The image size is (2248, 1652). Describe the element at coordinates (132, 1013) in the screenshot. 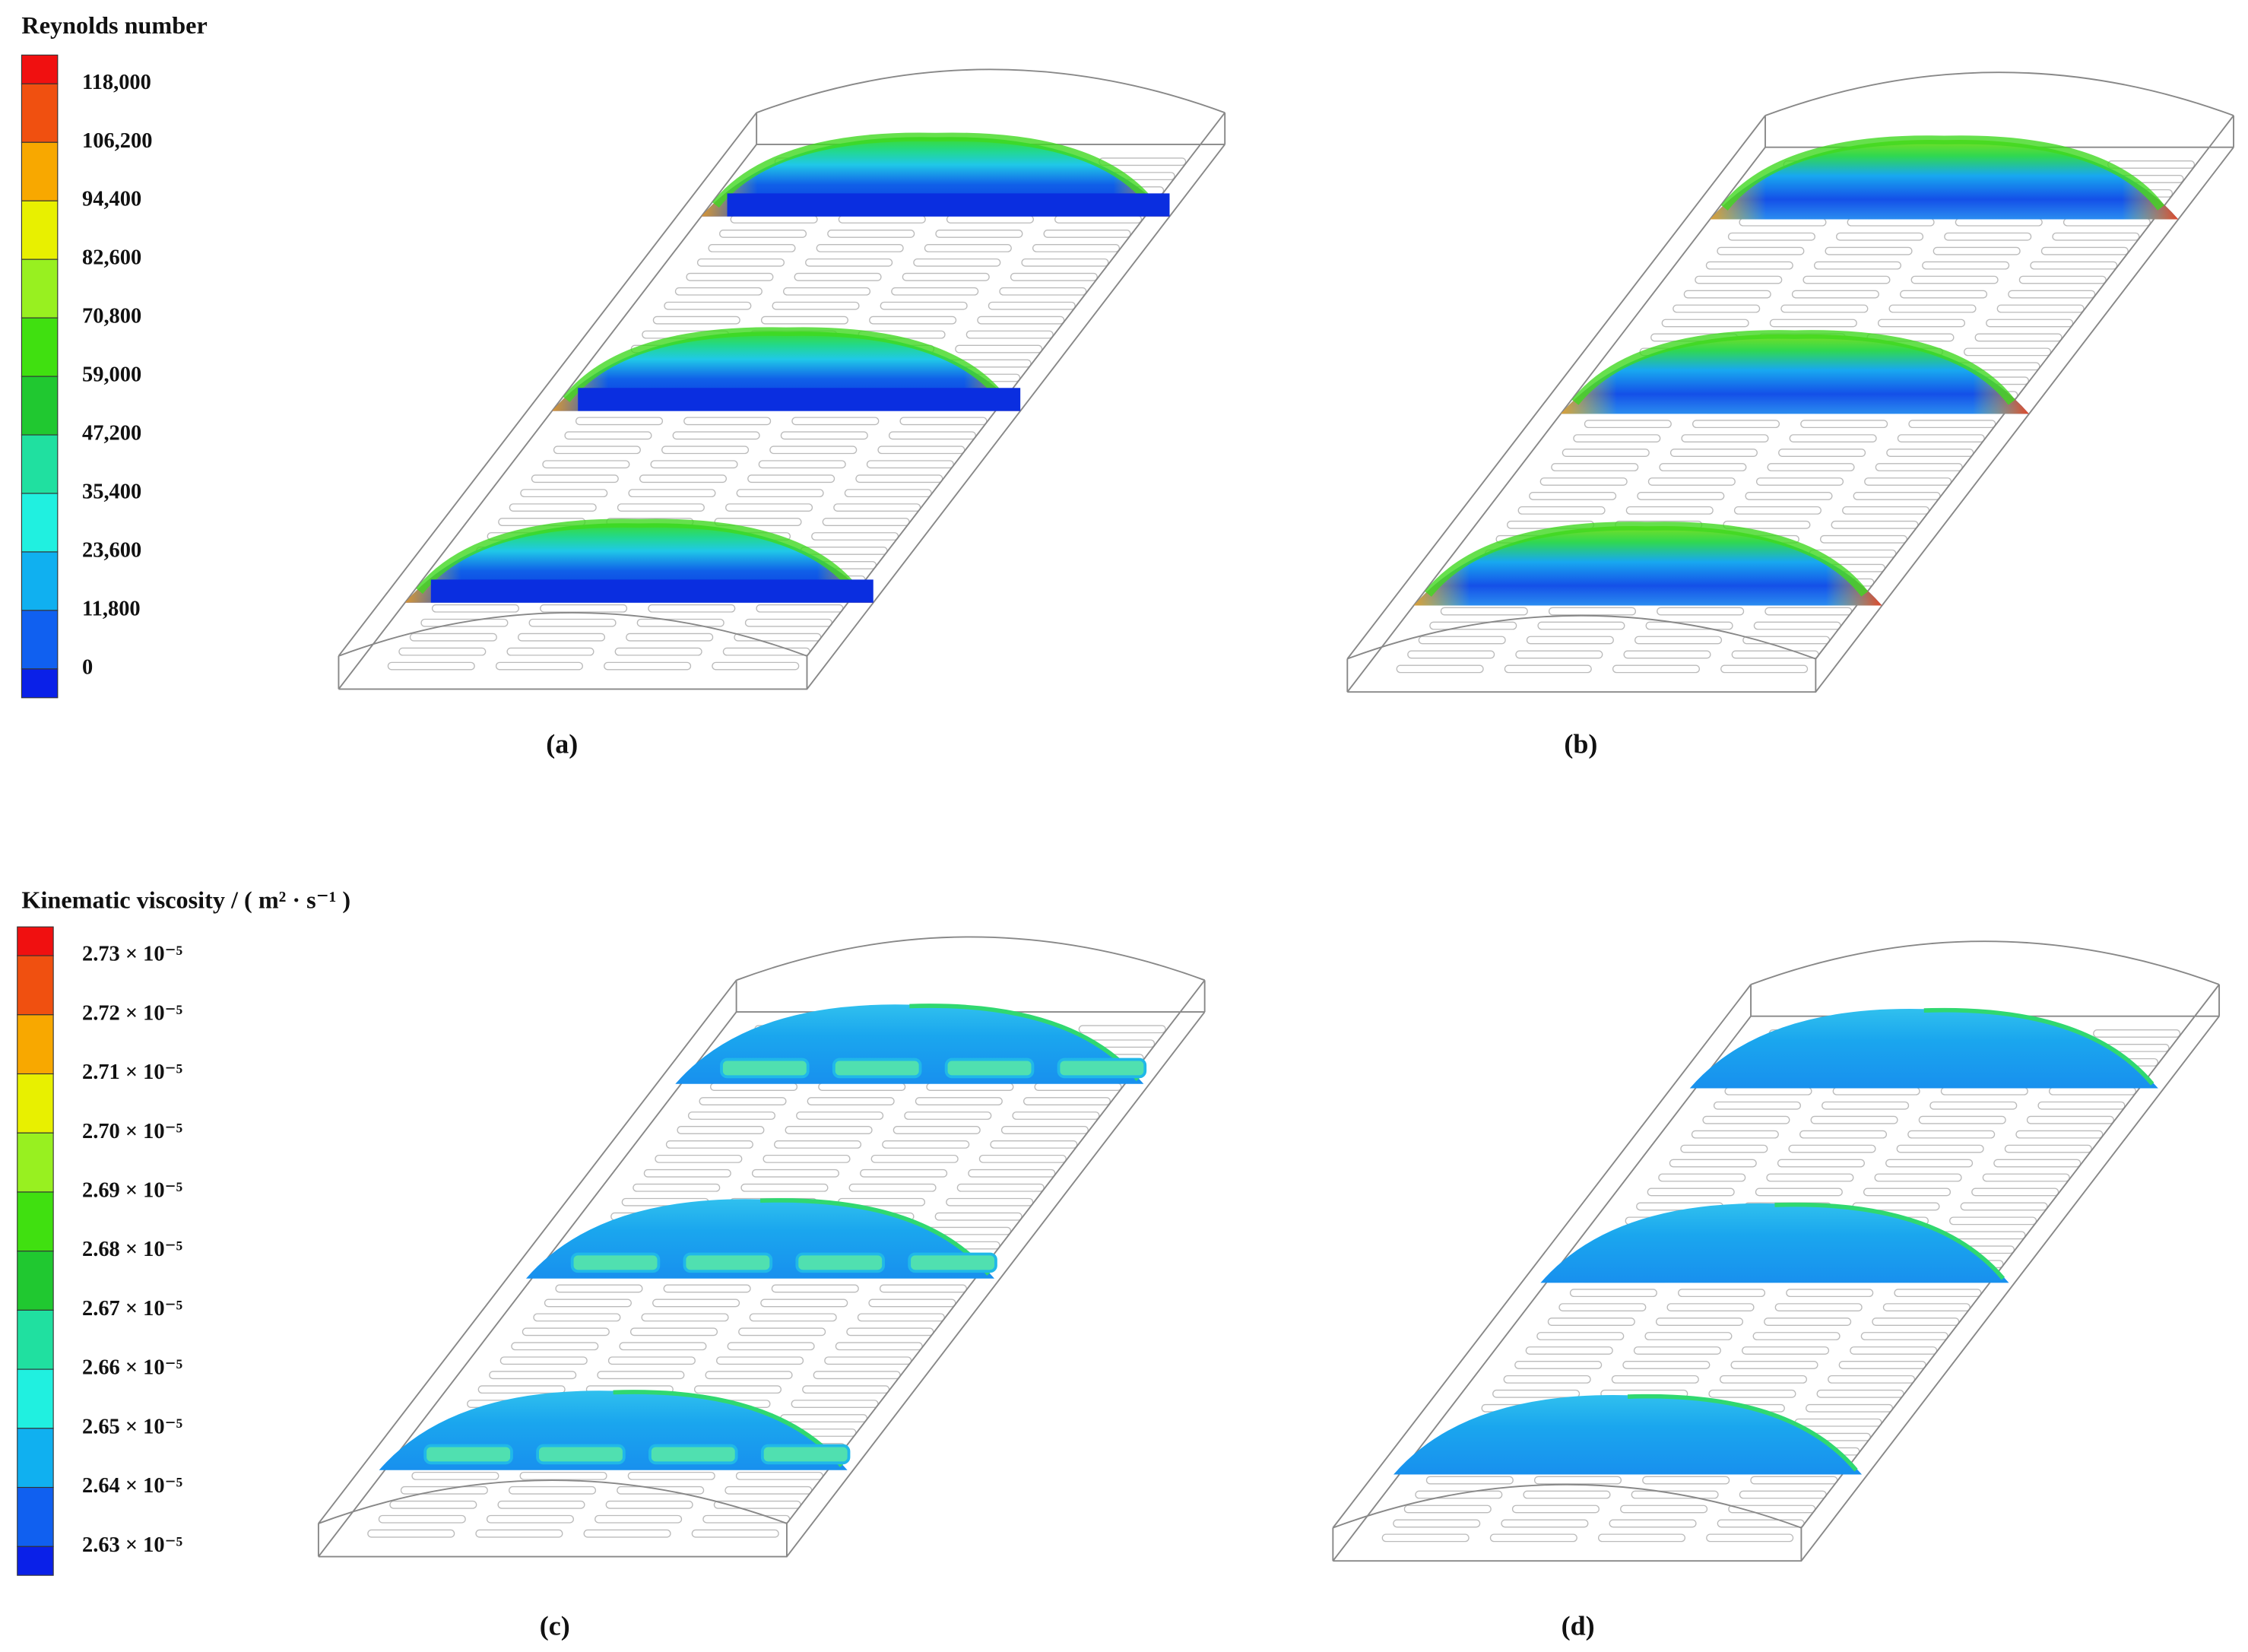

I see `legend-label: 2.72 × 10⁻⁵` at that location.